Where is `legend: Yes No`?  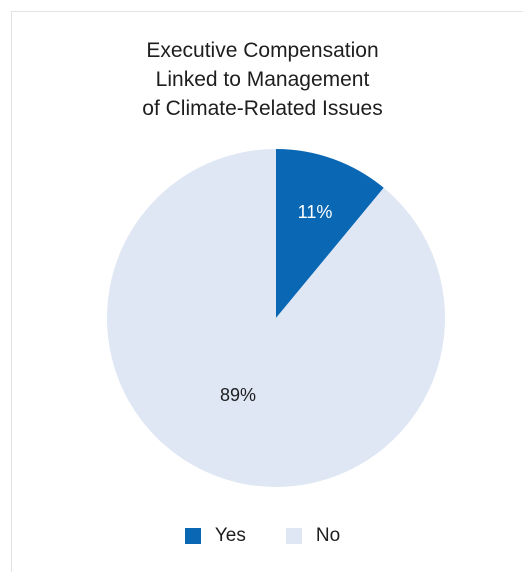 legend: Yes No is located at coordinates (262, 536).